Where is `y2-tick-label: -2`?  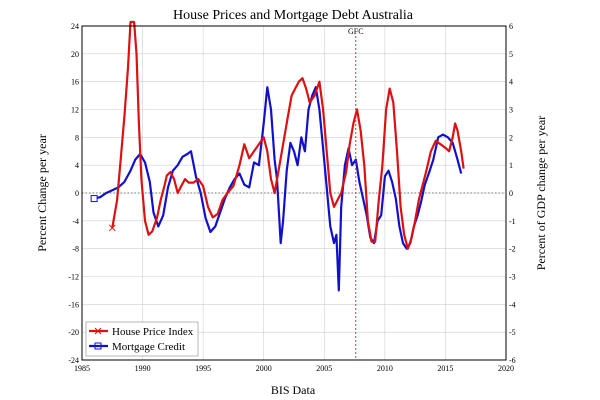 y2-tick-label: -2 is located at coordinates (512, 249).